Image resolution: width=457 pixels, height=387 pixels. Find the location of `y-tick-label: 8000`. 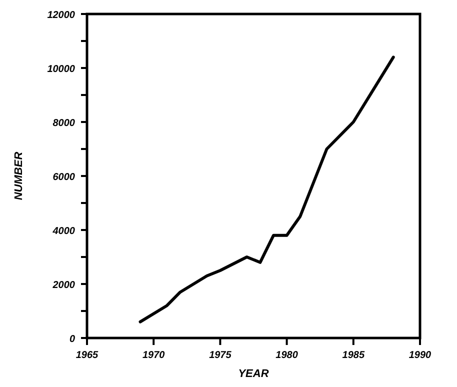

y-tick-label: 8000 is located at coordinates (64, 123).